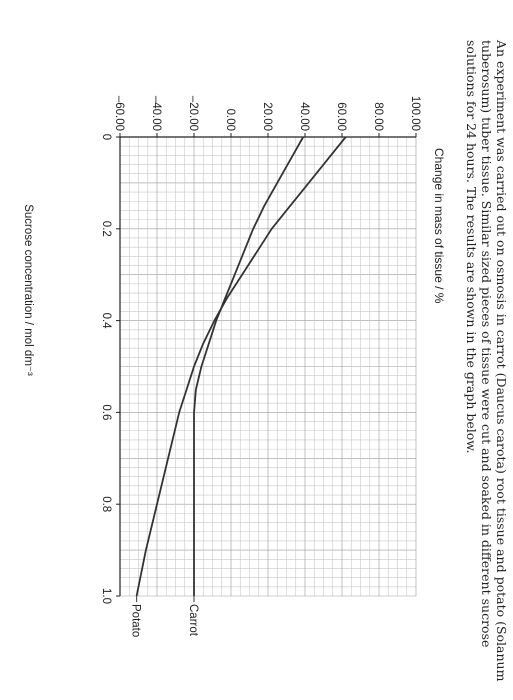 The image size is (513, 700). I want to click on y-tick-label: 20.00, so click(267, 116).